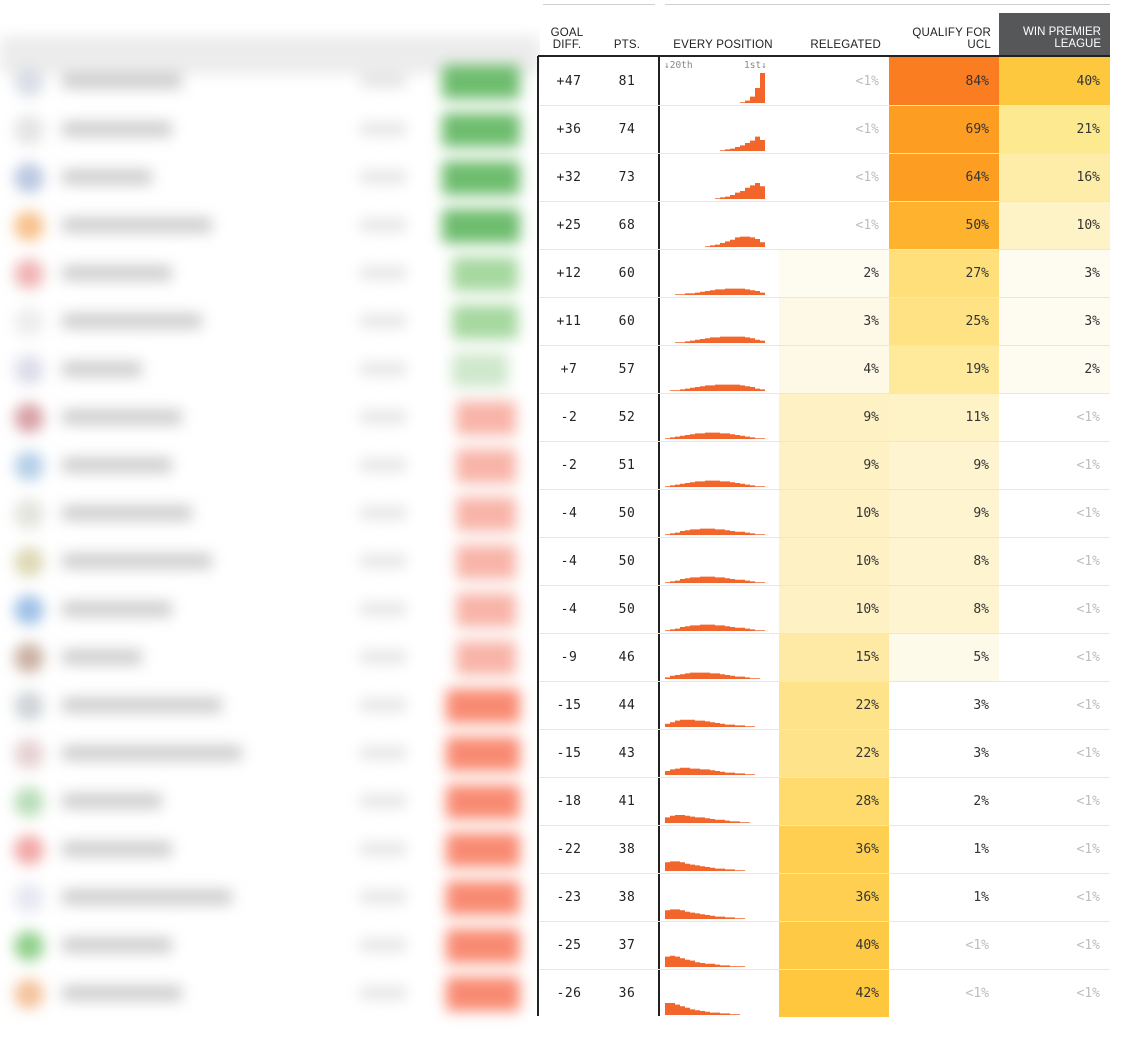 This screenshot has width=1123, height=1053. What do you see at coordinates (825, 177) in the screenshot?
I see `table-row: +32 73 <1% 64% 16%` at bounding box center [825, 177].